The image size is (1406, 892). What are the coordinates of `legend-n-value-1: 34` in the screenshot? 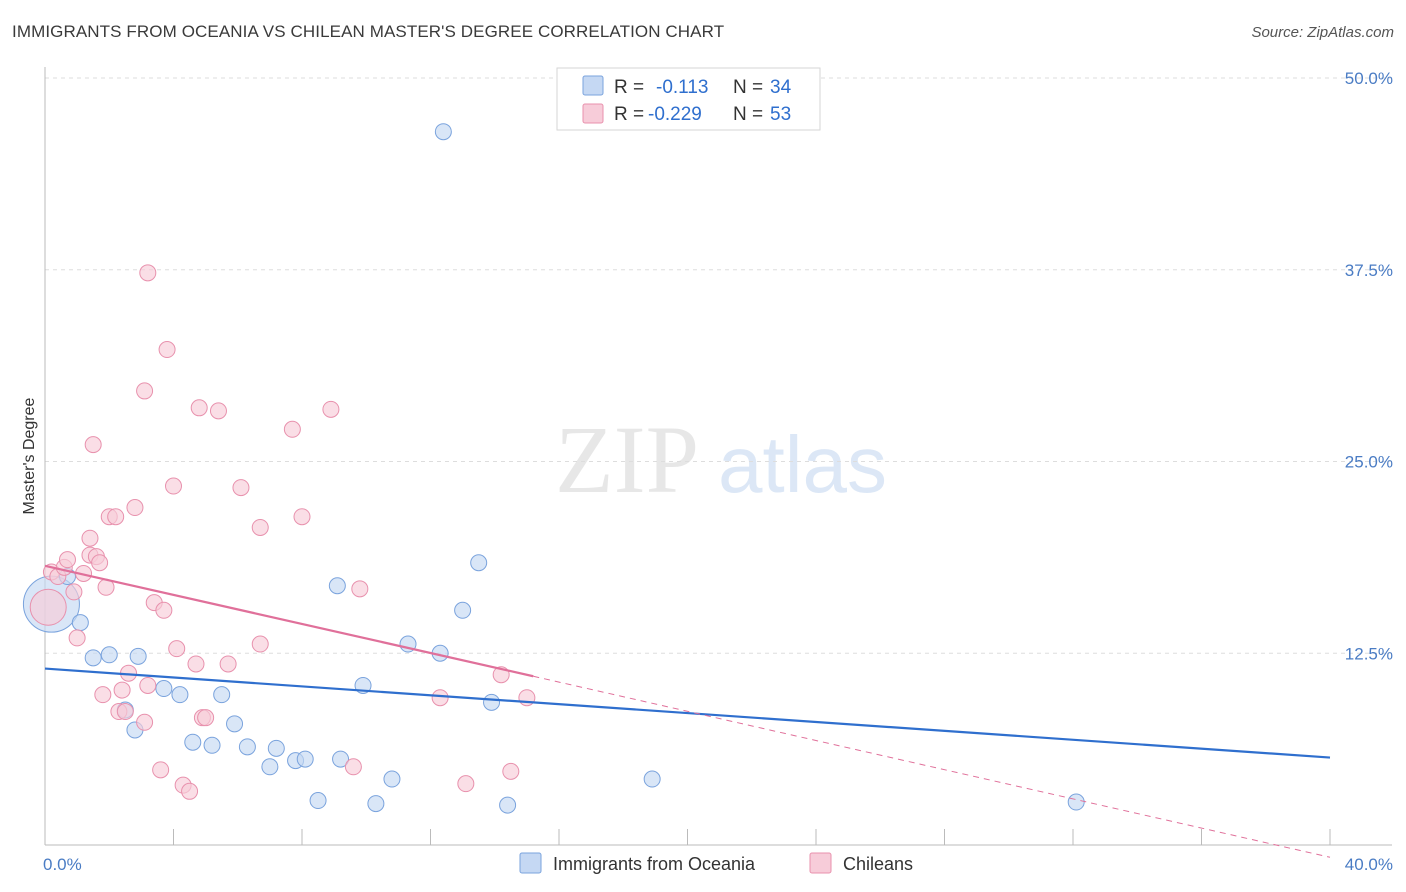 It's located at (781, 87).